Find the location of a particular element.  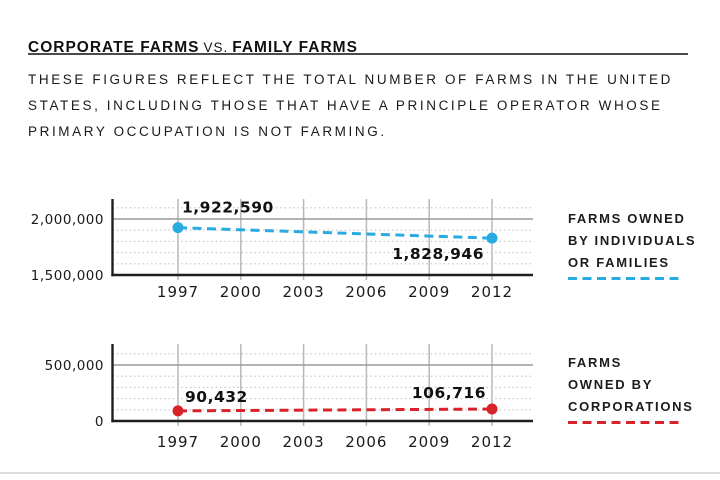

legend-line: BY INDIVIDUALS is located at coordinates (632, 240).